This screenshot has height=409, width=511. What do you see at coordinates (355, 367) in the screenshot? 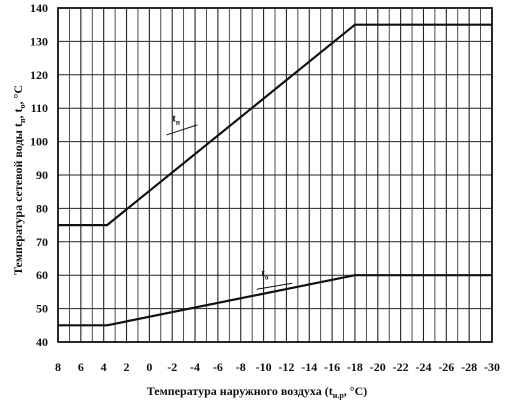
I see `x-tick-label: -18` at bounding box center [355, 367].